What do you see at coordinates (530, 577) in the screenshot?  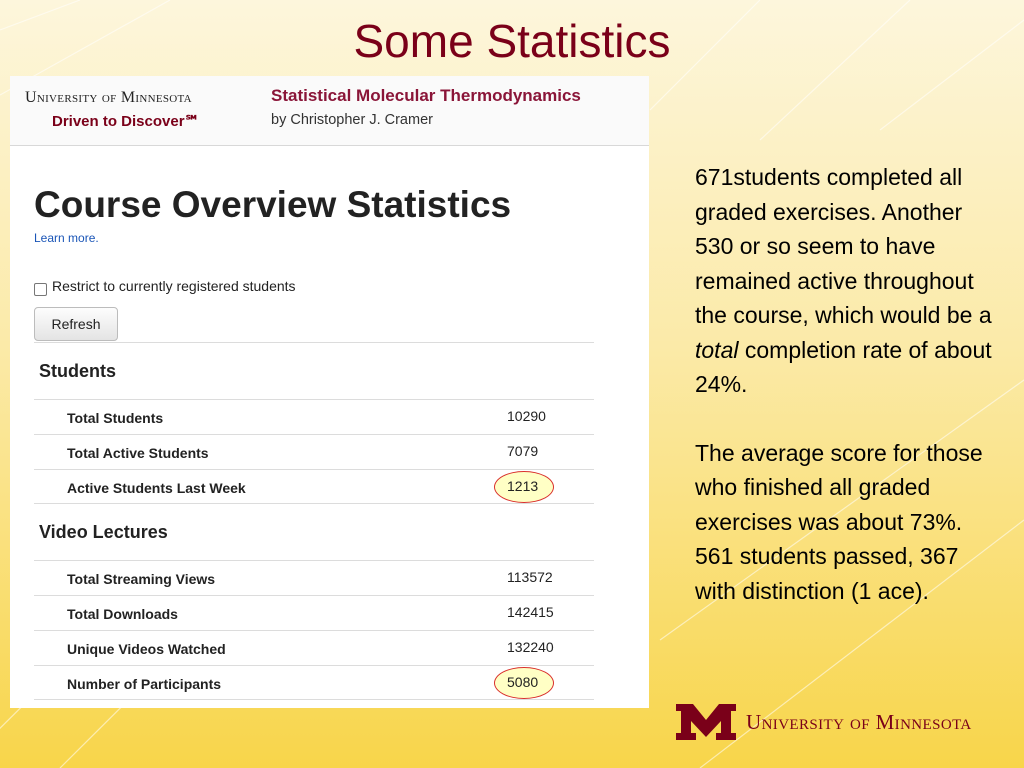 I see `stat-value: 113572` at bounding box center [530, 577].